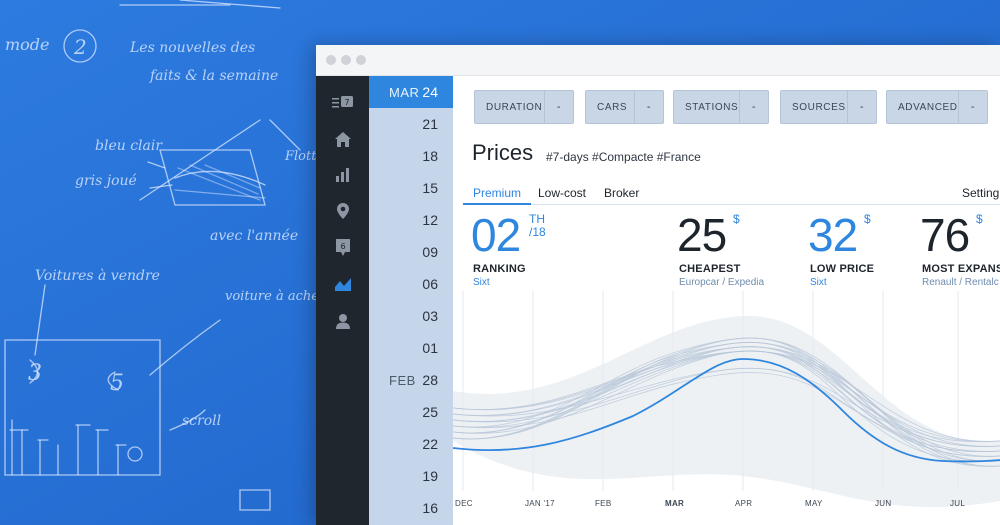  I want to click on date-day: 18, so click(430, 156).